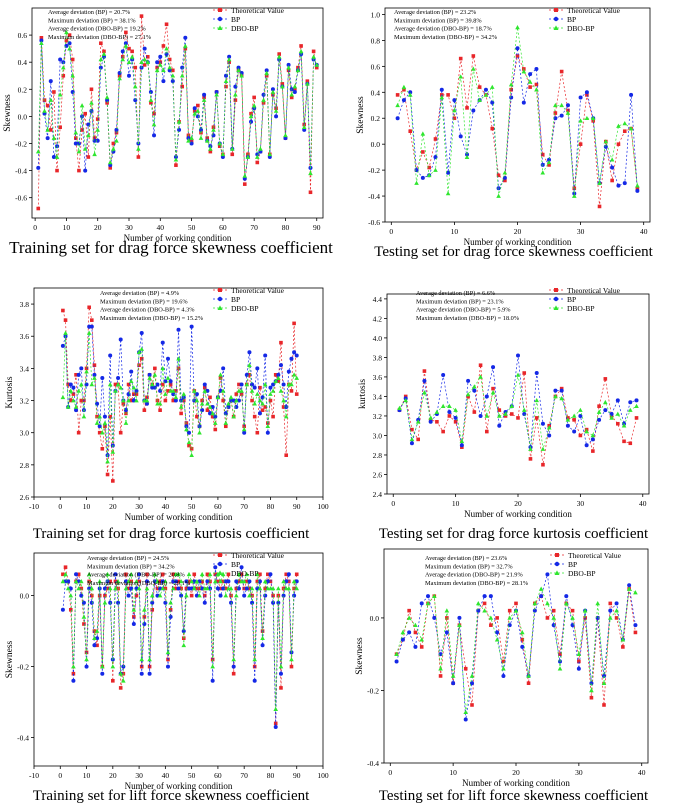 The width and height of the screenshot is (685, 810). What do you see at coordinates (87, 506) in the screenshot?
I see `x-tick-label: 10` at bounding box center [87, 506].